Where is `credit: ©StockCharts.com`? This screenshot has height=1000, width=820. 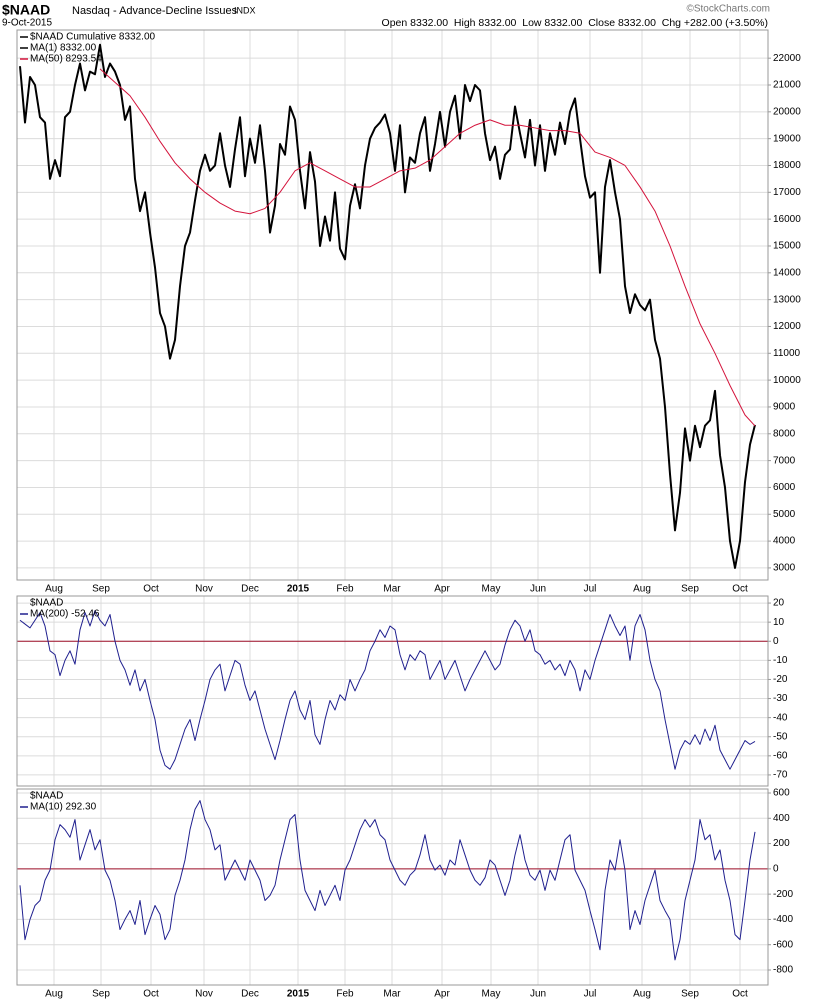
credit: ©StockCharts.com is located at coordinates (728, 9).